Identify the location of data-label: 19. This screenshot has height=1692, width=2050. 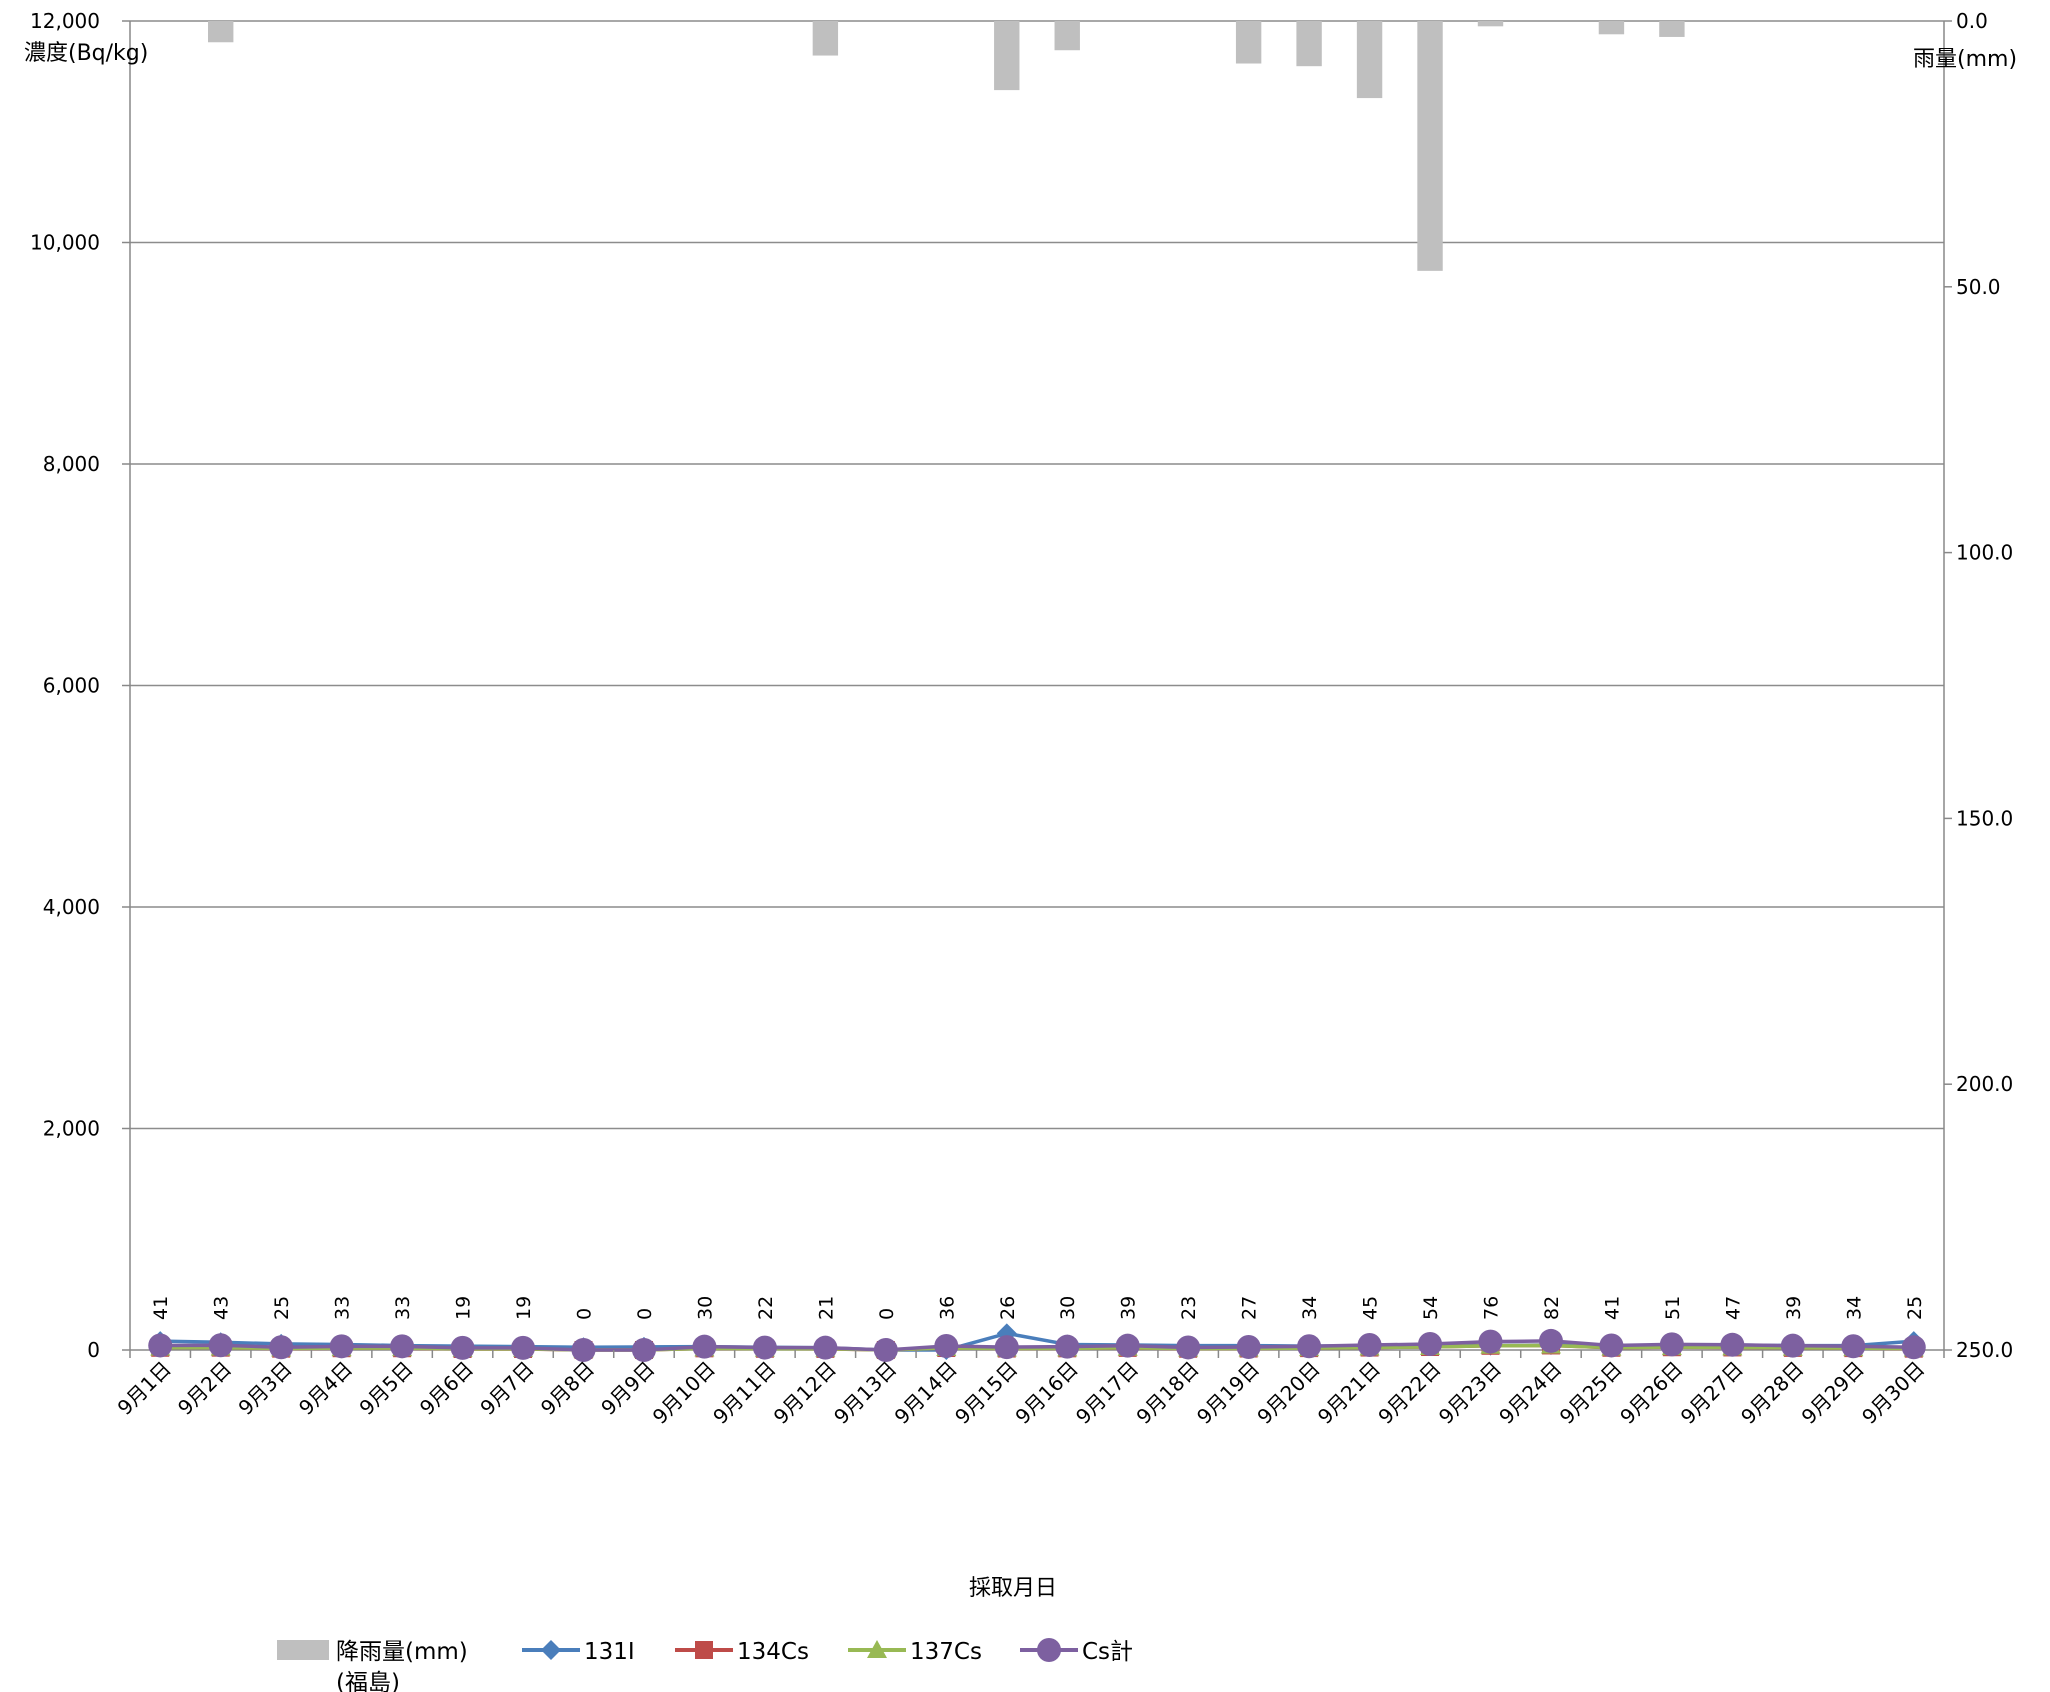
(464, 1308).